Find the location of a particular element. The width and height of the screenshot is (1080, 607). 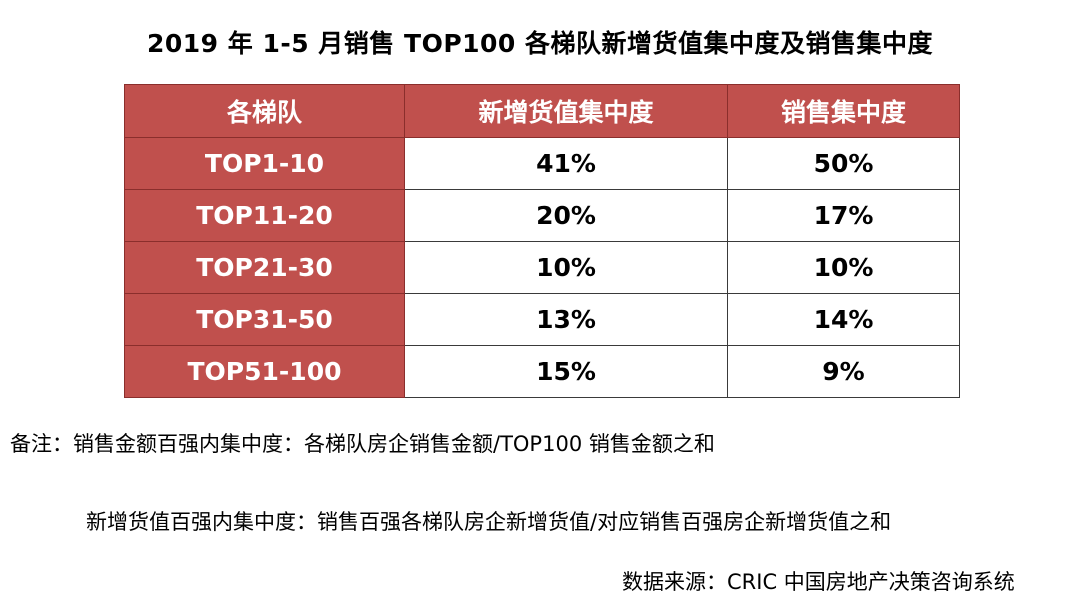

sales-cell: 9% is located at coordinates (843, 371).